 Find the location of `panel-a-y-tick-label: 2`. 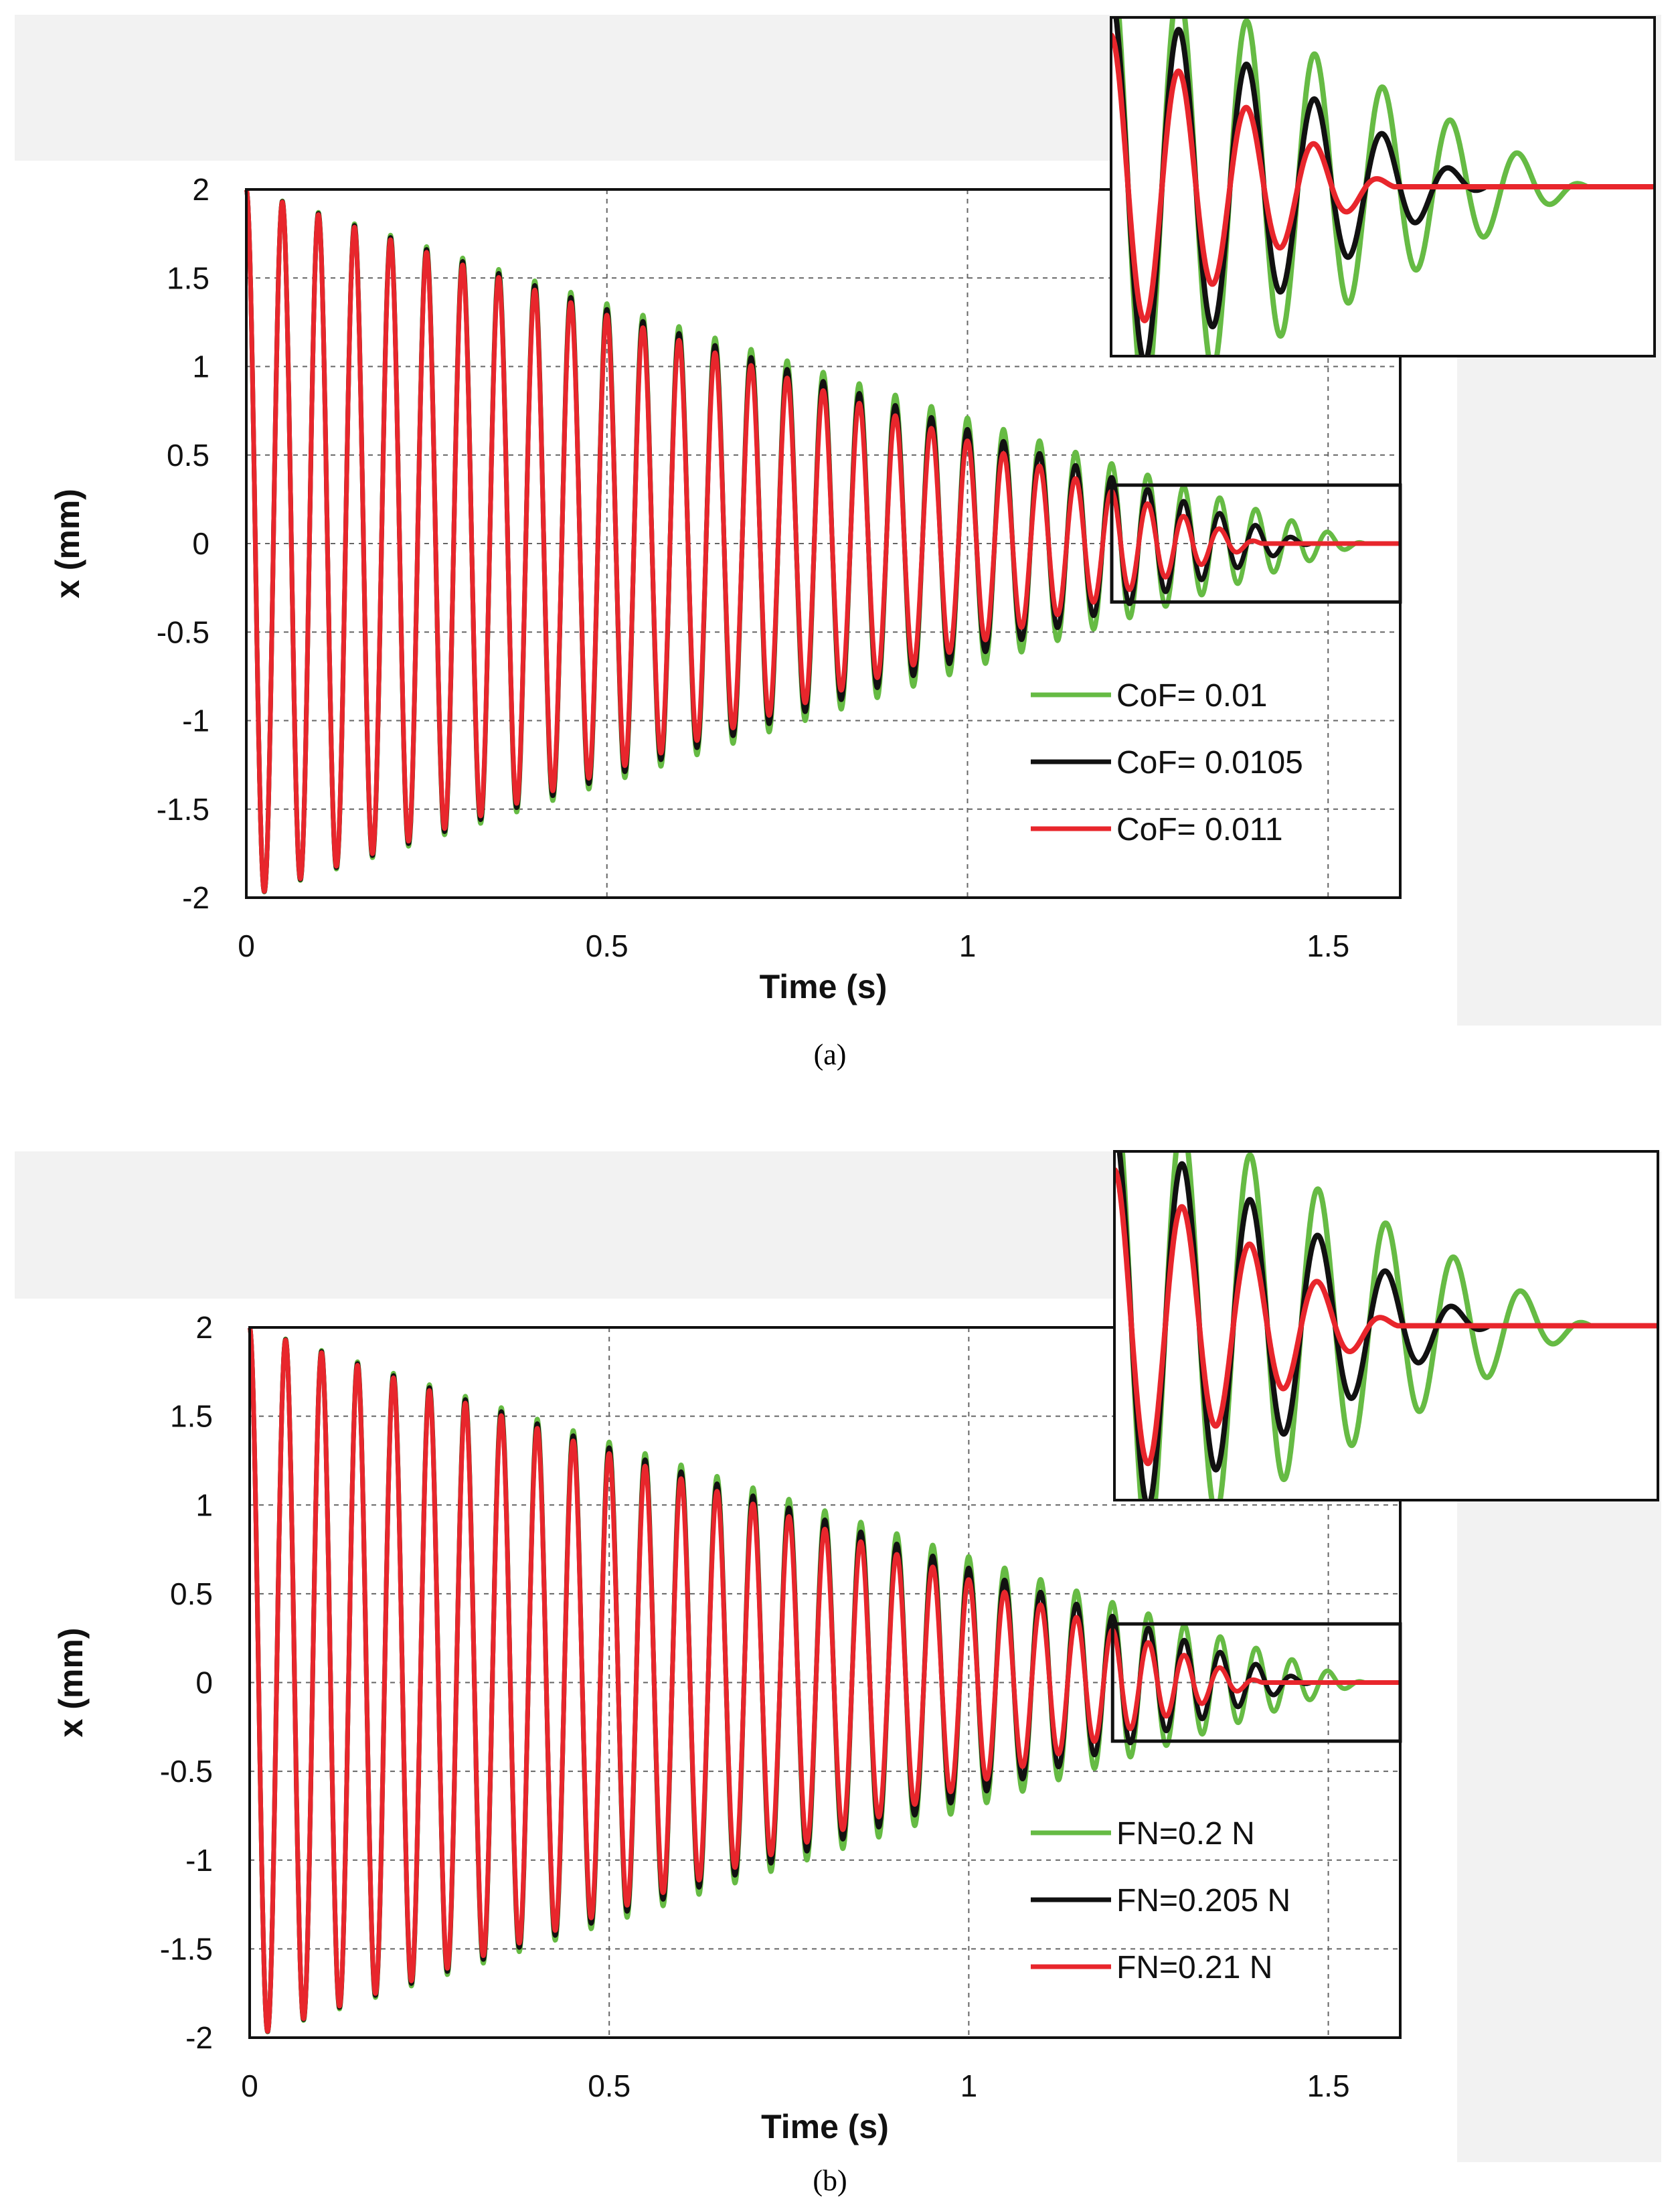

panel-a-y-tick-label: 2 is located at coordinates (200, 190).